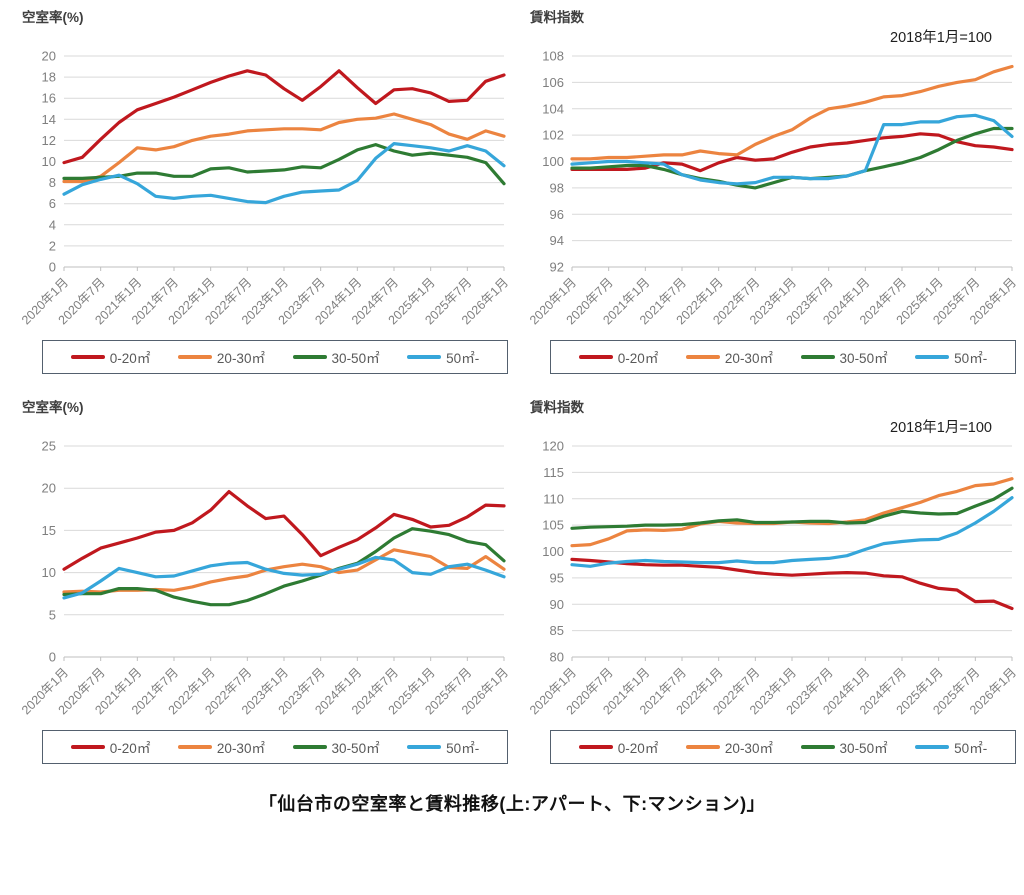 The height and width of the screenshot is (895, 1024). I want to click on y-tick-label: 98, so click(557, 187).